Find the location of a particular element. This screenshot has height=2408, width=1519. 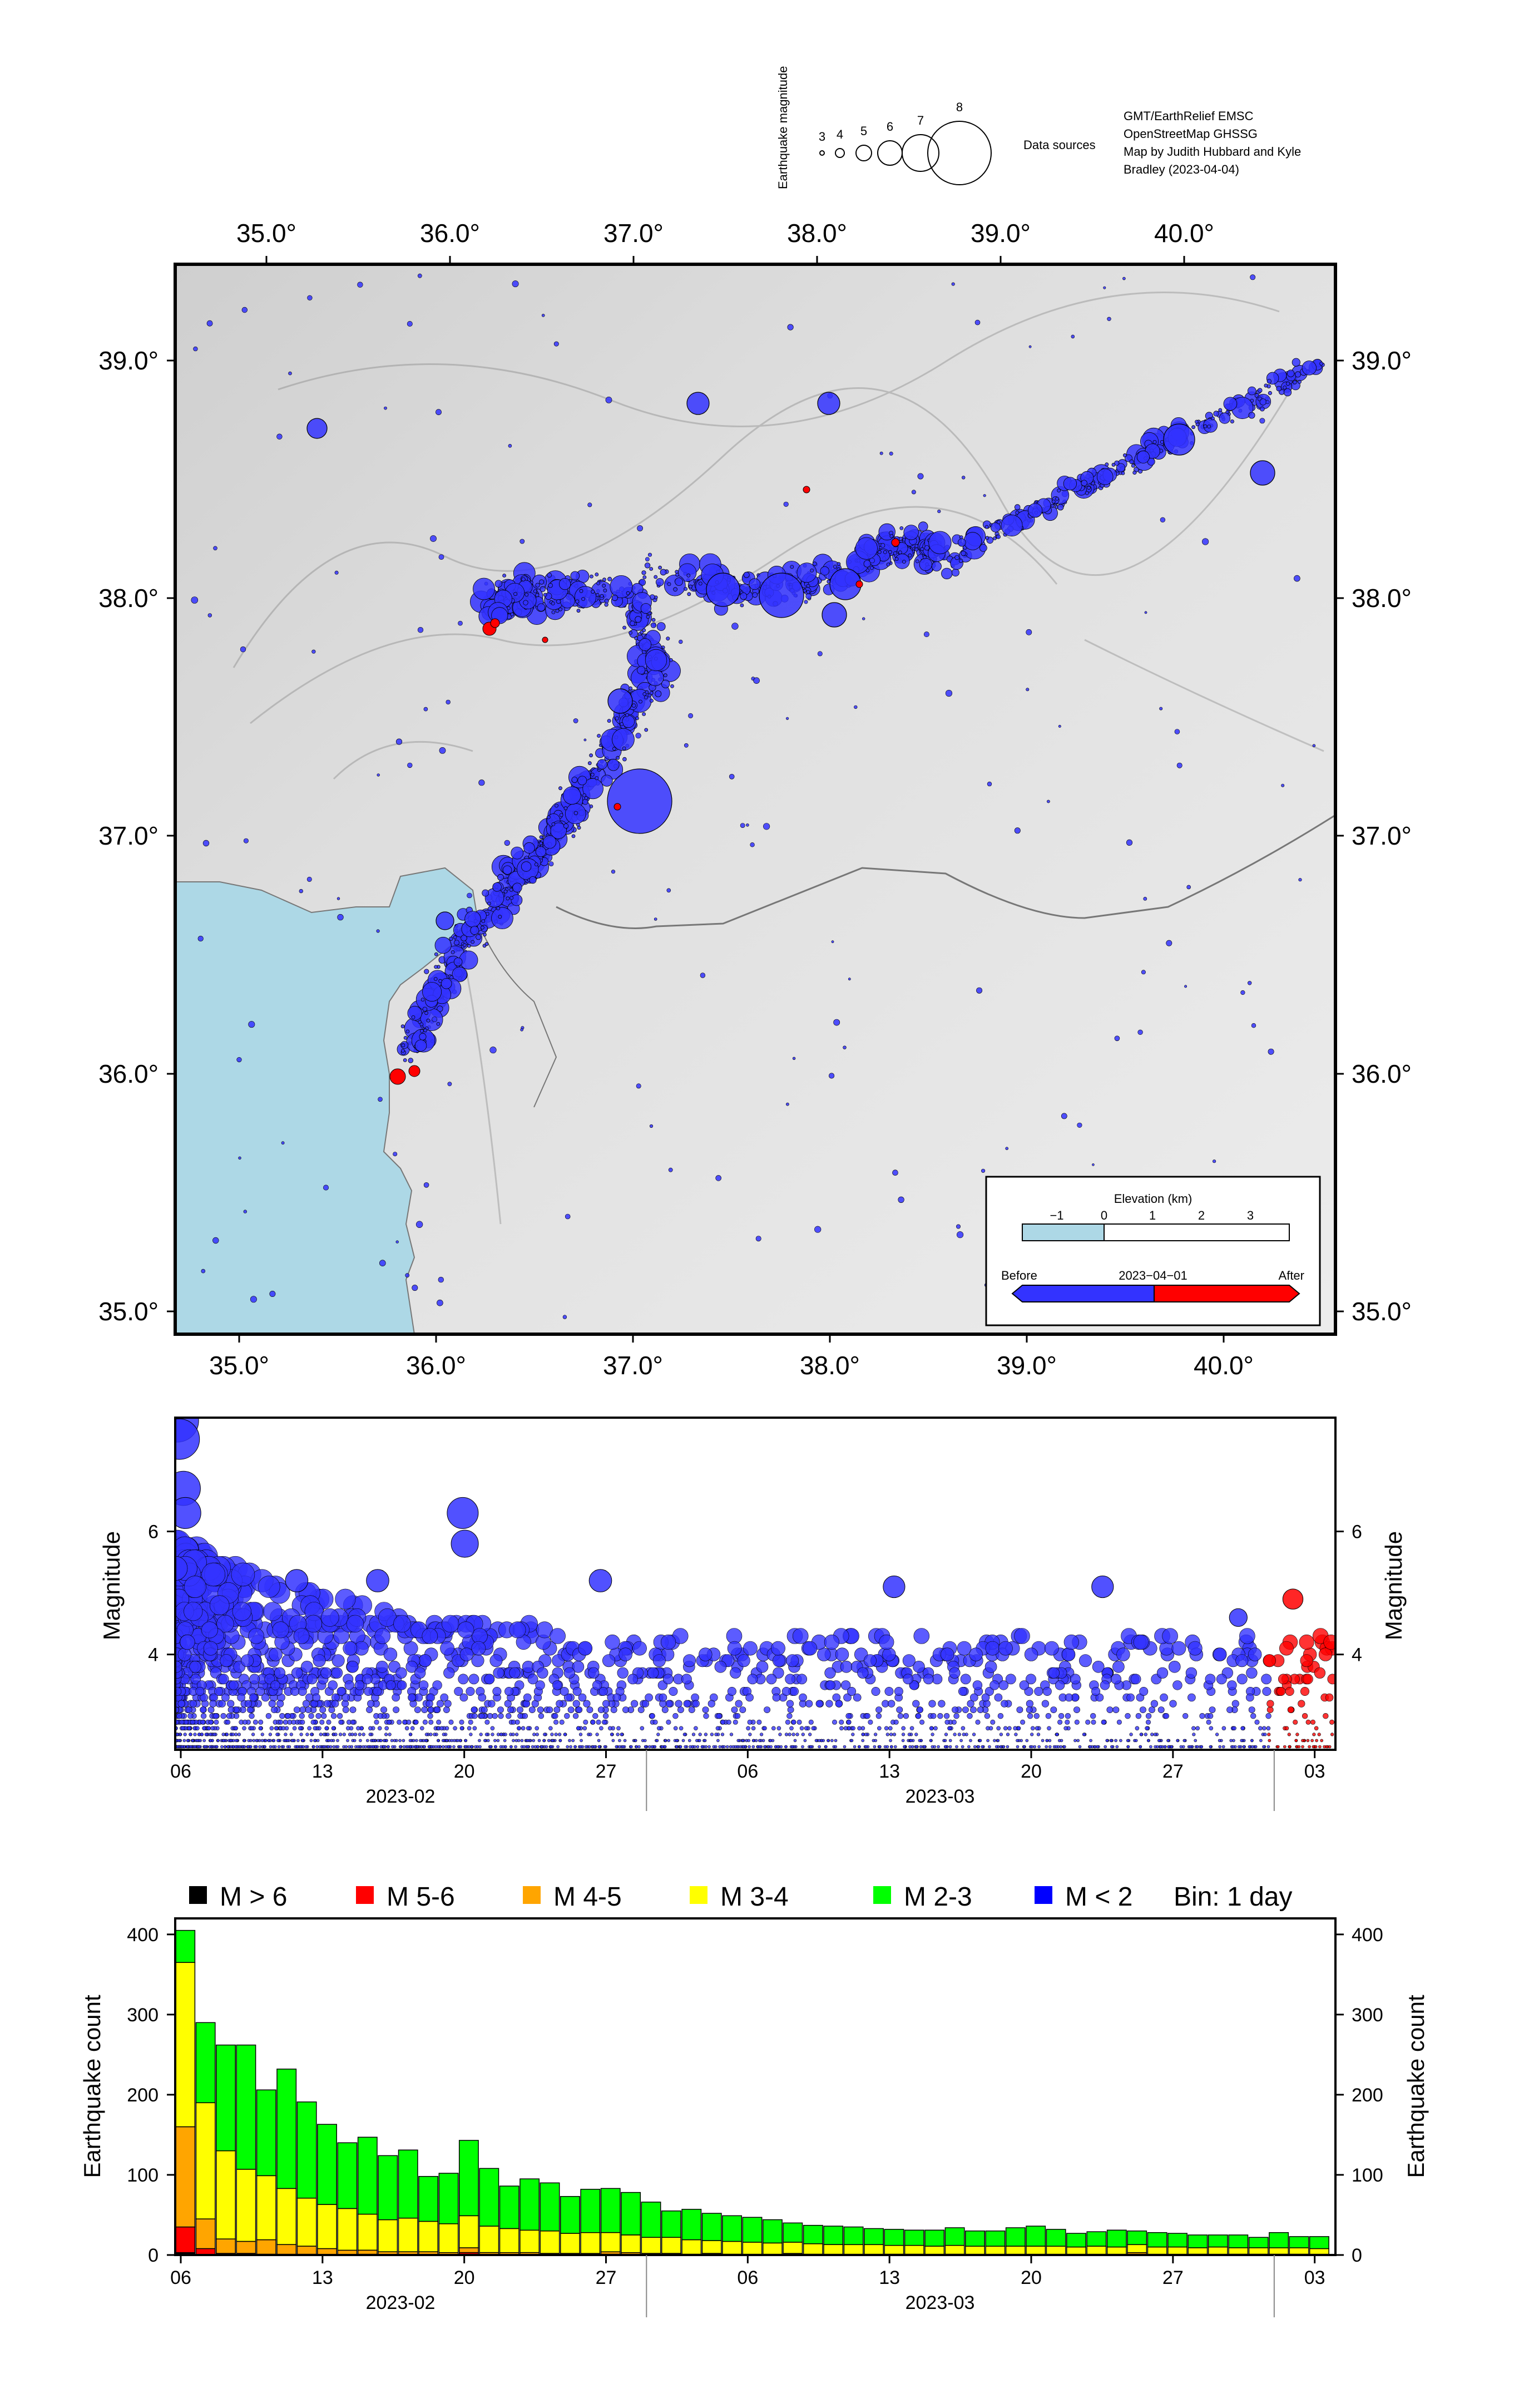

notable-magnitude-dot is located at coordinates (377, 1580).